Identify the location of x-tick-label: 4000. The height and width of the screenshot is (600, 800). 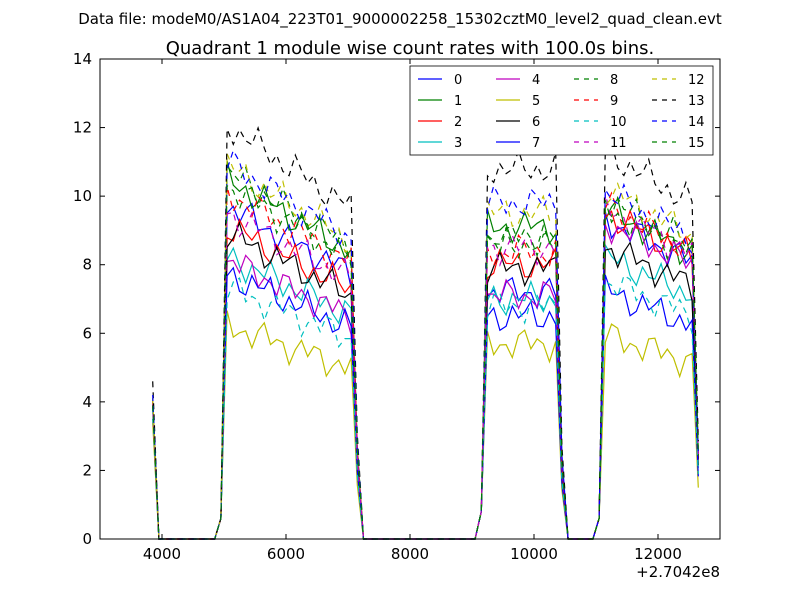
(162, 554).